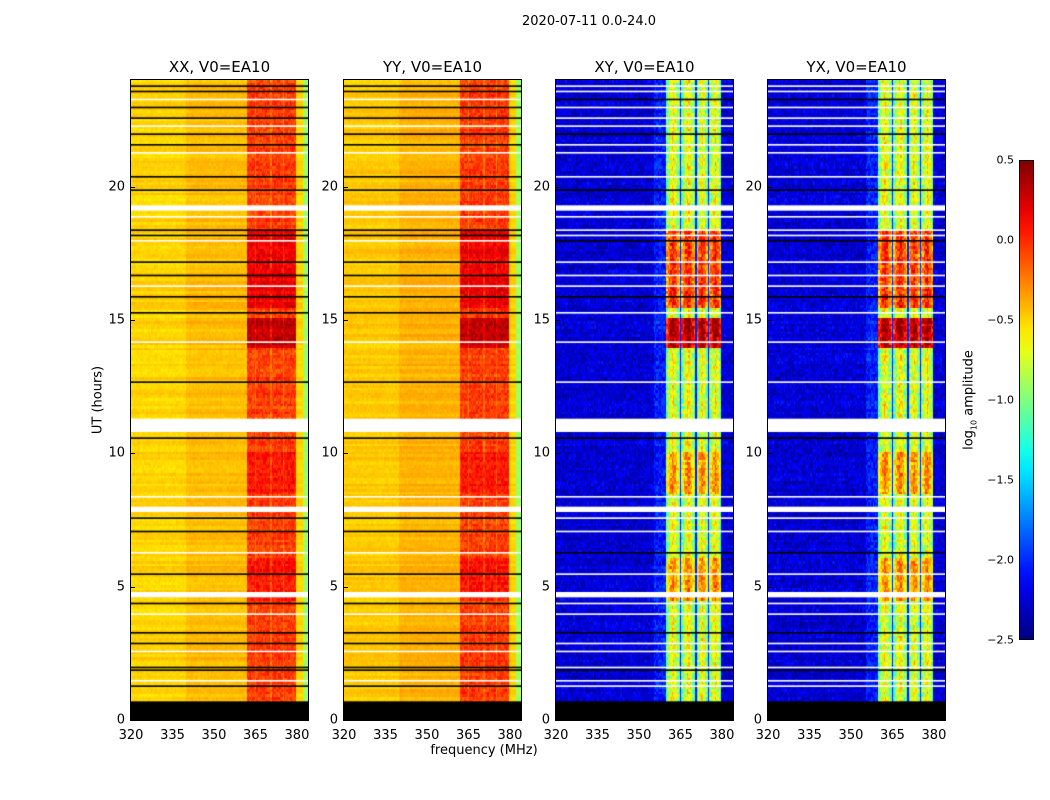 The image size is (1050, 800). What do you see at coordinates (1000, 320) in the screenshot?
I see `colorbar-tick-label: −0.5` at bounding box center [1000, 320].